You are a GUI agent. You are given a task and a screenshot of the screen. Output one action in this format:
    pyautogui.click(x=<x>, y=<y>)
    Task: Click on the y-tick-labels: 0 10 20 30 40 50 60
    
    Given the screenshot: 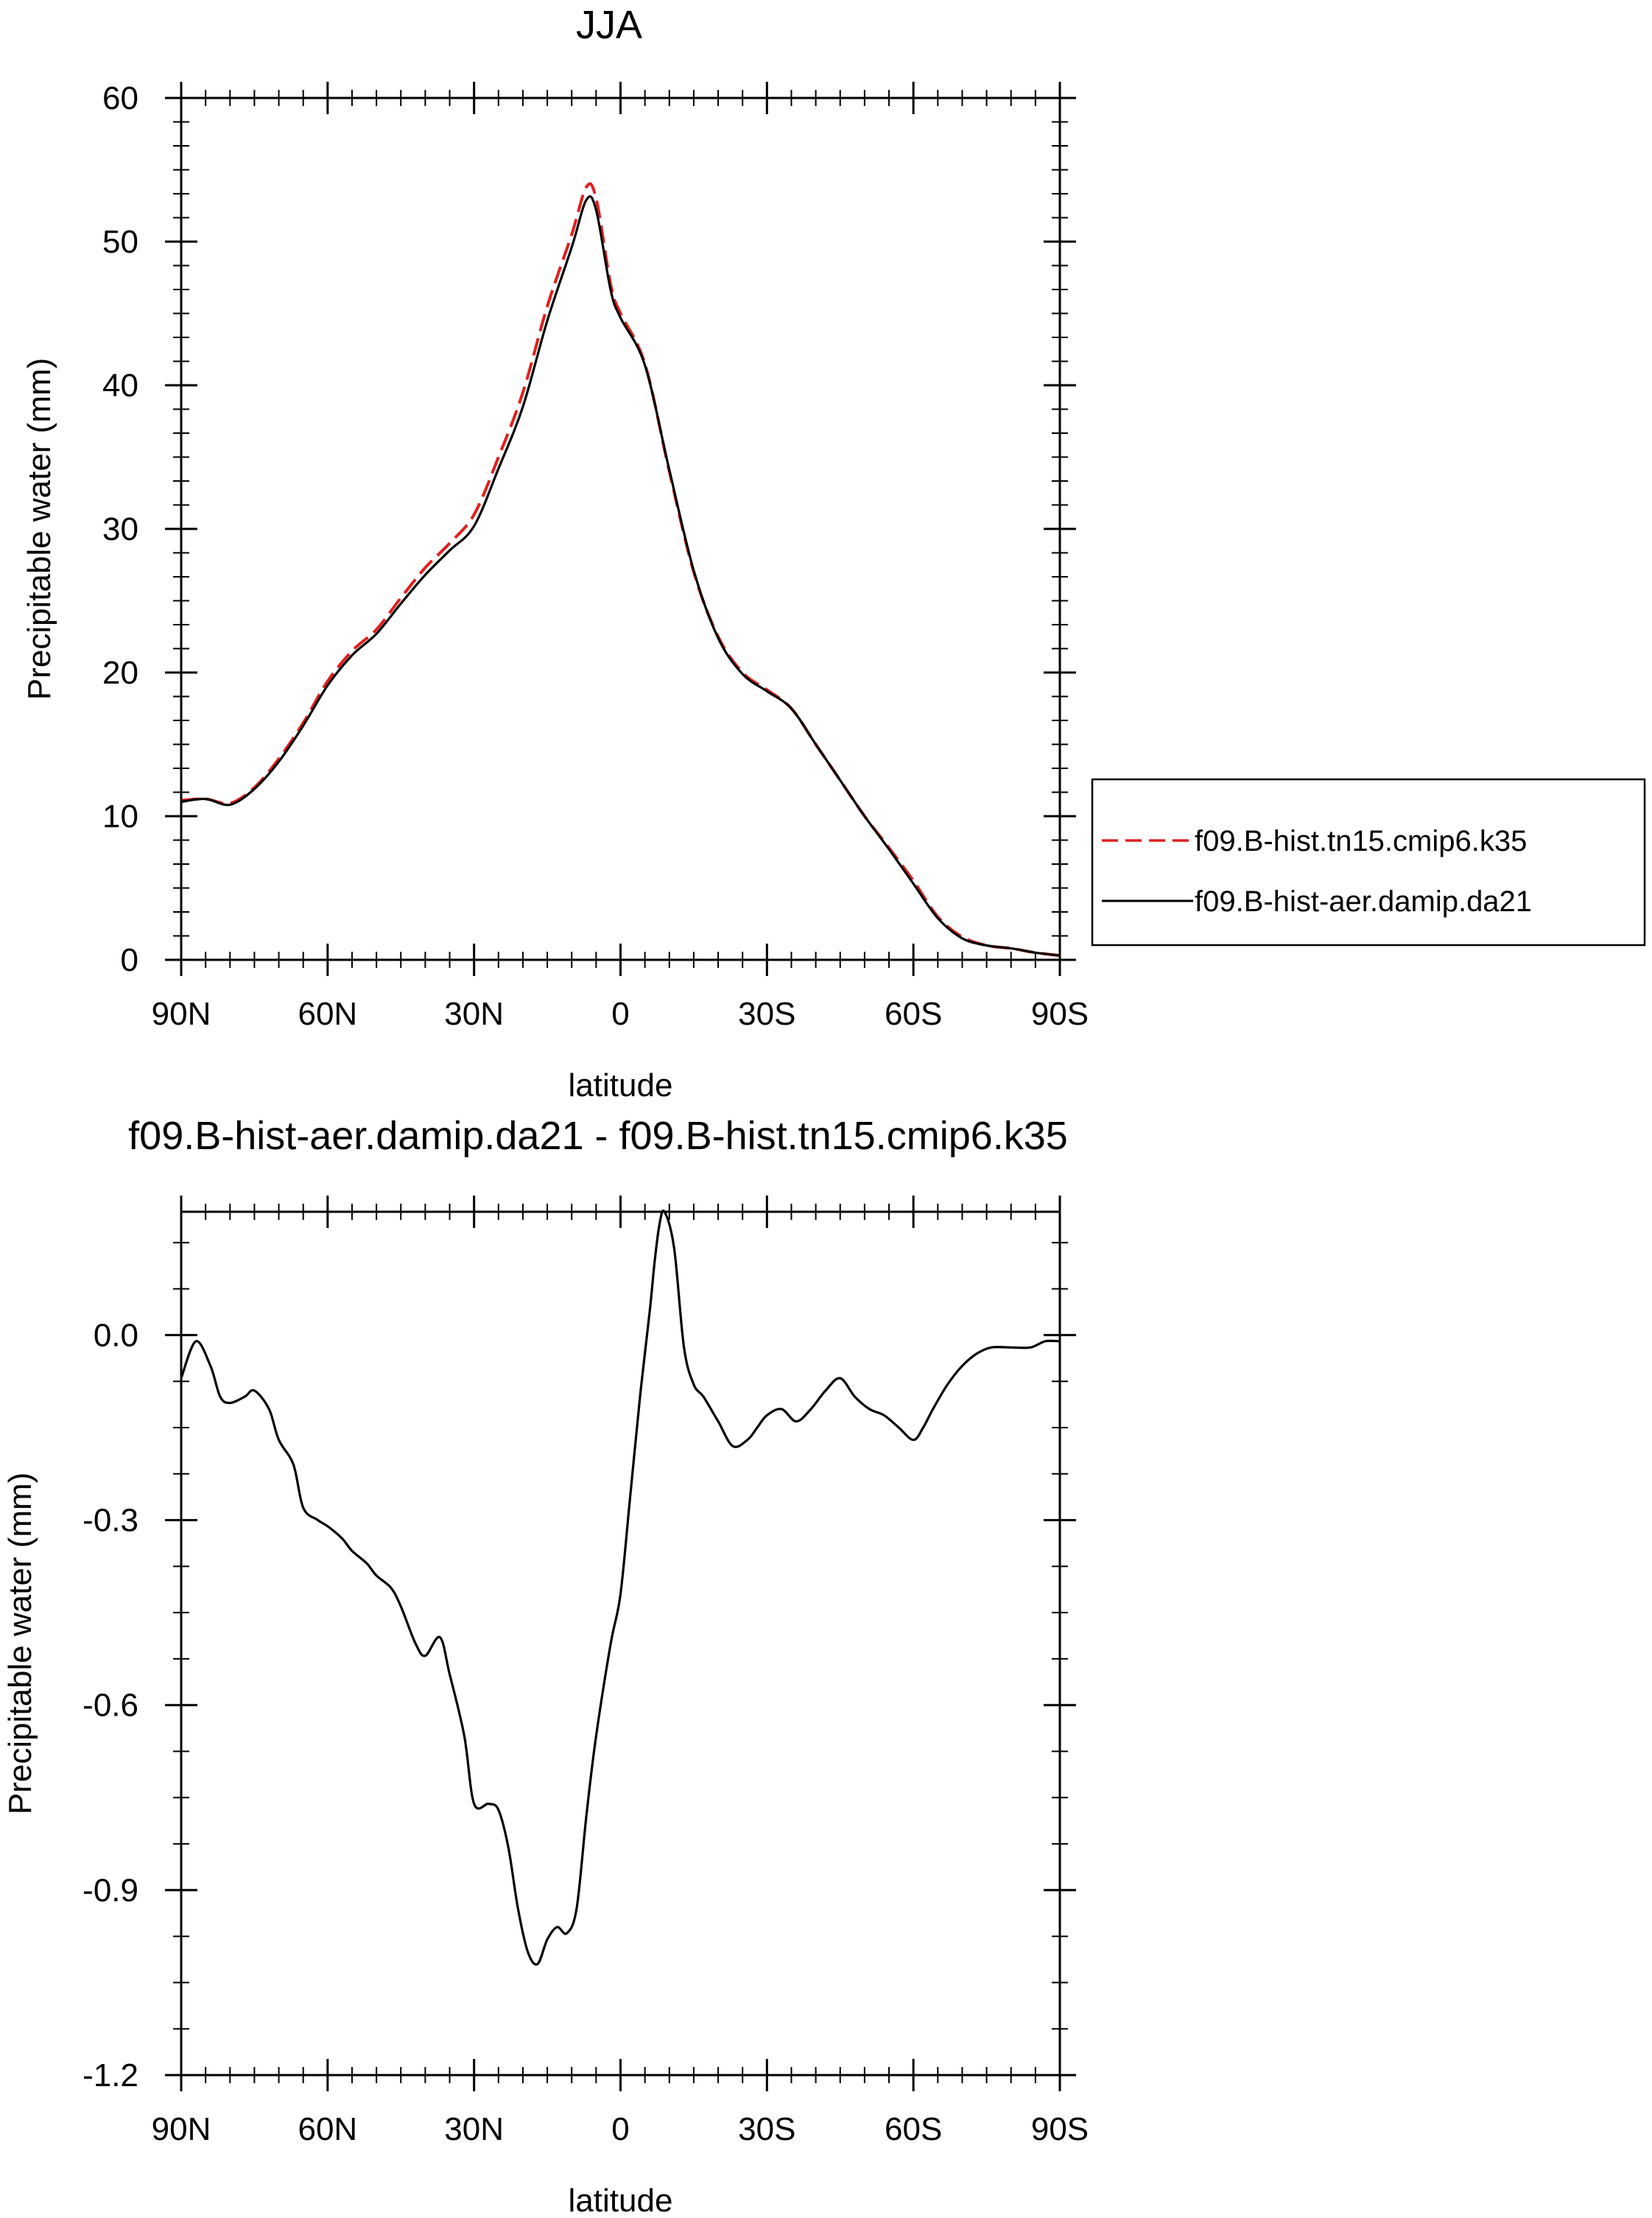 What is the action you would take?
    pyautogui.click(x=120, y=529)
    